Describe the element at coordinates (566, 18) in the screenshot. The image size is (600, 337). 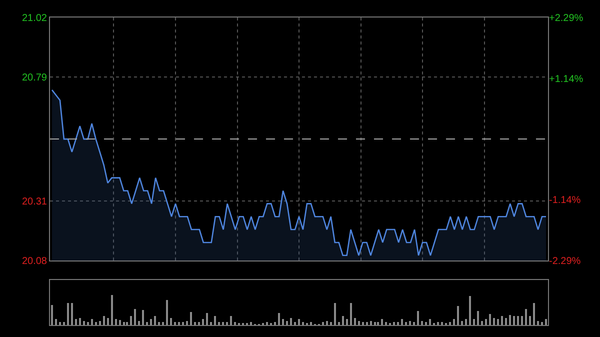
I see `y2-tick-label: +2.29%` at that location.